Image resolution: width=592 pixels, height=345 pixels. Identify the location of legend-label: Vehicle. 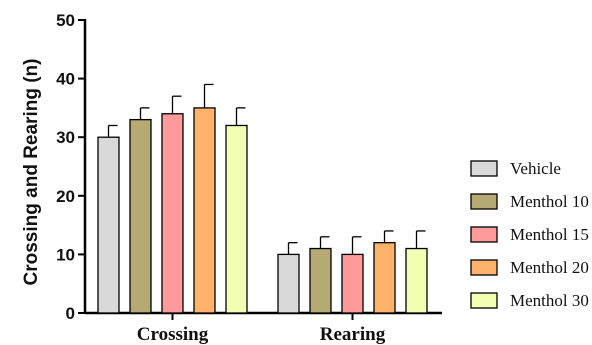
(535, 168).